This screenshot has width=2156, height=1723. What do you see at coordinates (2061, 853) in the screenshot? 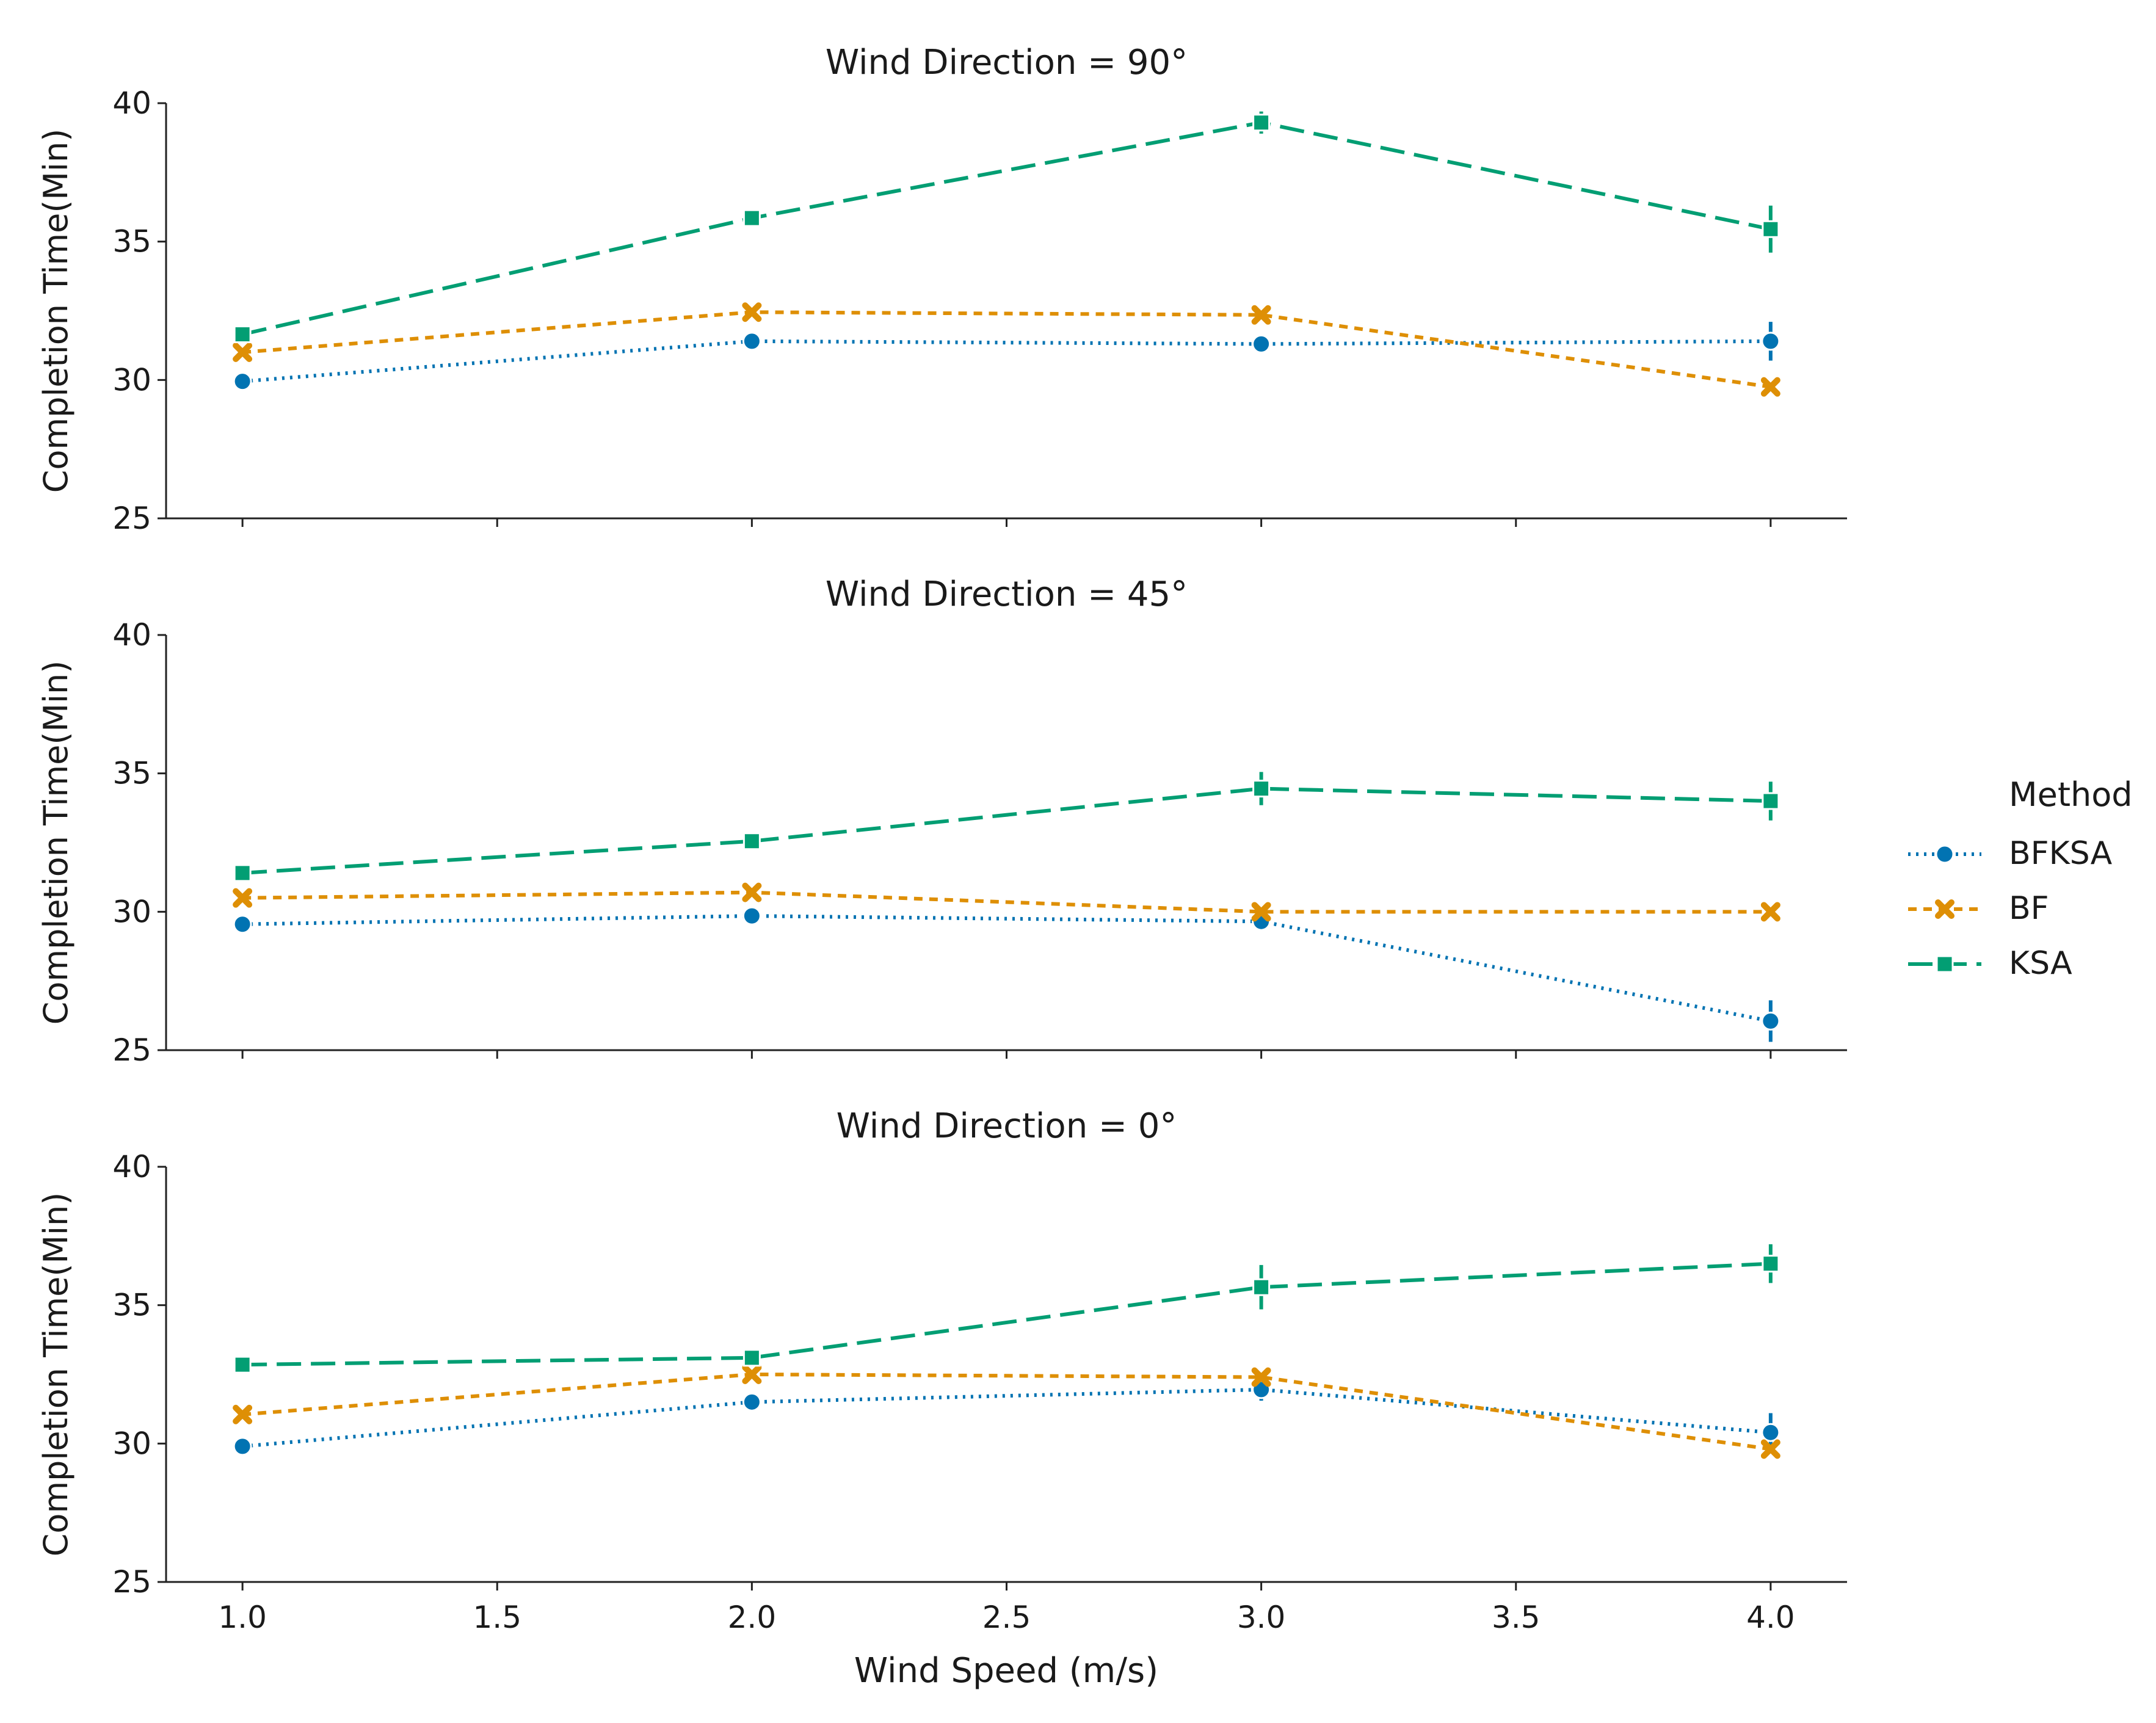
I see `legend-label: BFKSA` at bounding box center [2061, 853].